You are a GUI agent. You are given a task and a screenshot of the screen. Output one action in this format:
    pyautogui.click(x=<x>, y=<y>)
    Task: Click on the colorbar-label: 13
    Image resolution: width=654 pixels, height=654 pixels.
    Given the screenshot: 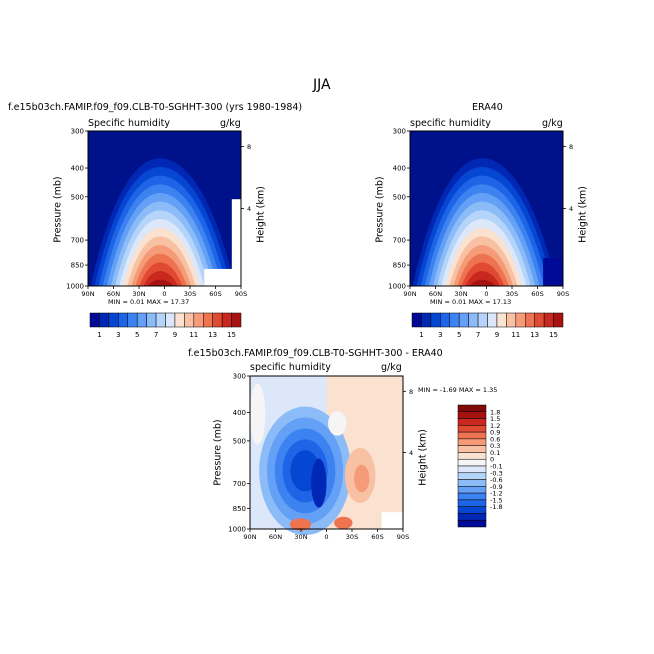 What is the action you would take?
    pyautogui.click(x=212, y=335)
    